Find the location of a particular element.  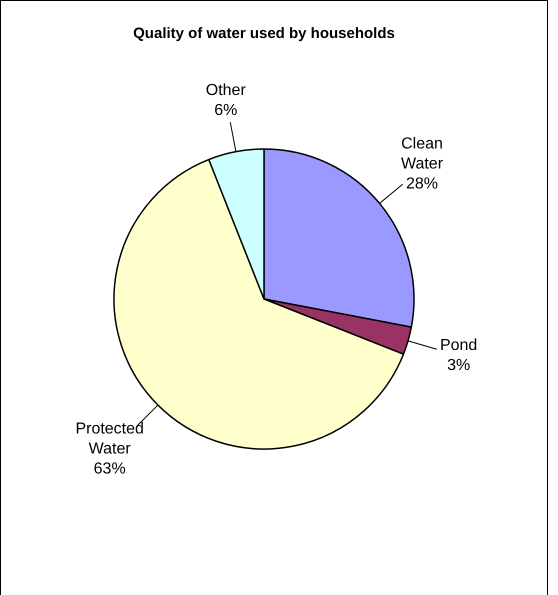

slice-label: Other is located at coordinates (226, 90).